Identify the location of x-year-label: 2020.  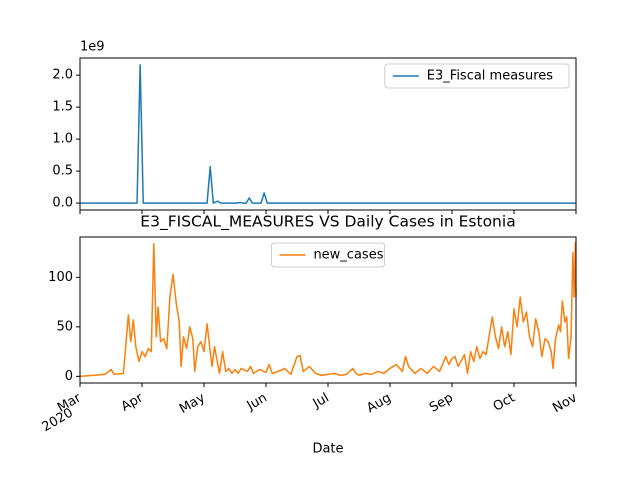
(58, 421).